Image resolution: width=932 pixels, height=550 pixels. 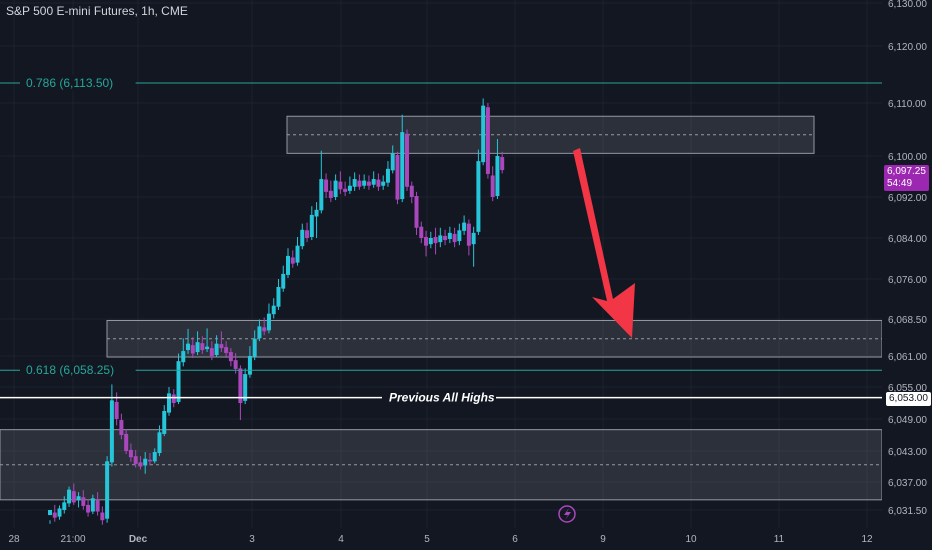 What do you see at coordinates (427, 539) in the screenshot?
I see `time-axis-tick: 5` at bounding box center [427, 539].